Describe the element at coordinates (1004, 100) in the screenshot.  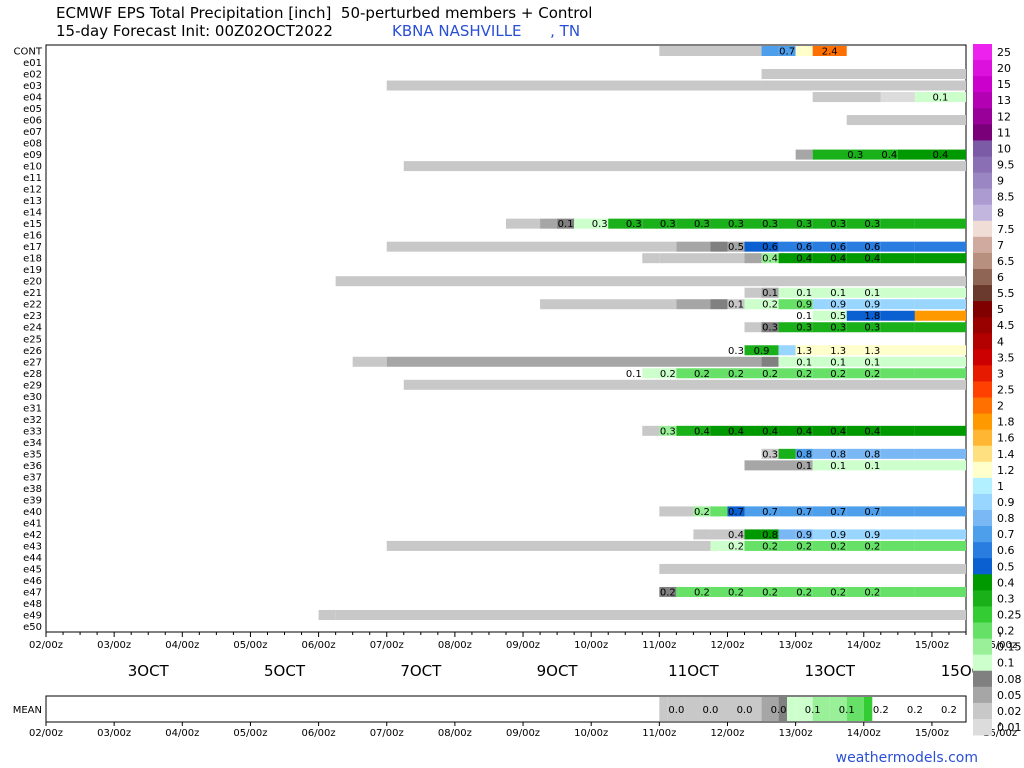
I see `colorbar-label: 13` at that location.